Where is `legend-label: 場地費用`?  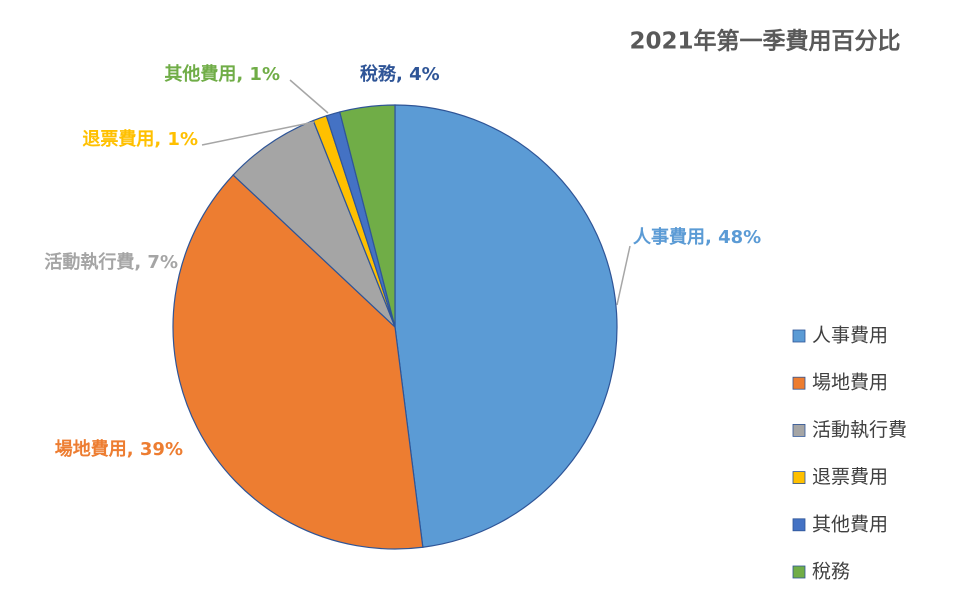 legend-label: 場地費用 is located at coordinates (850, 383).